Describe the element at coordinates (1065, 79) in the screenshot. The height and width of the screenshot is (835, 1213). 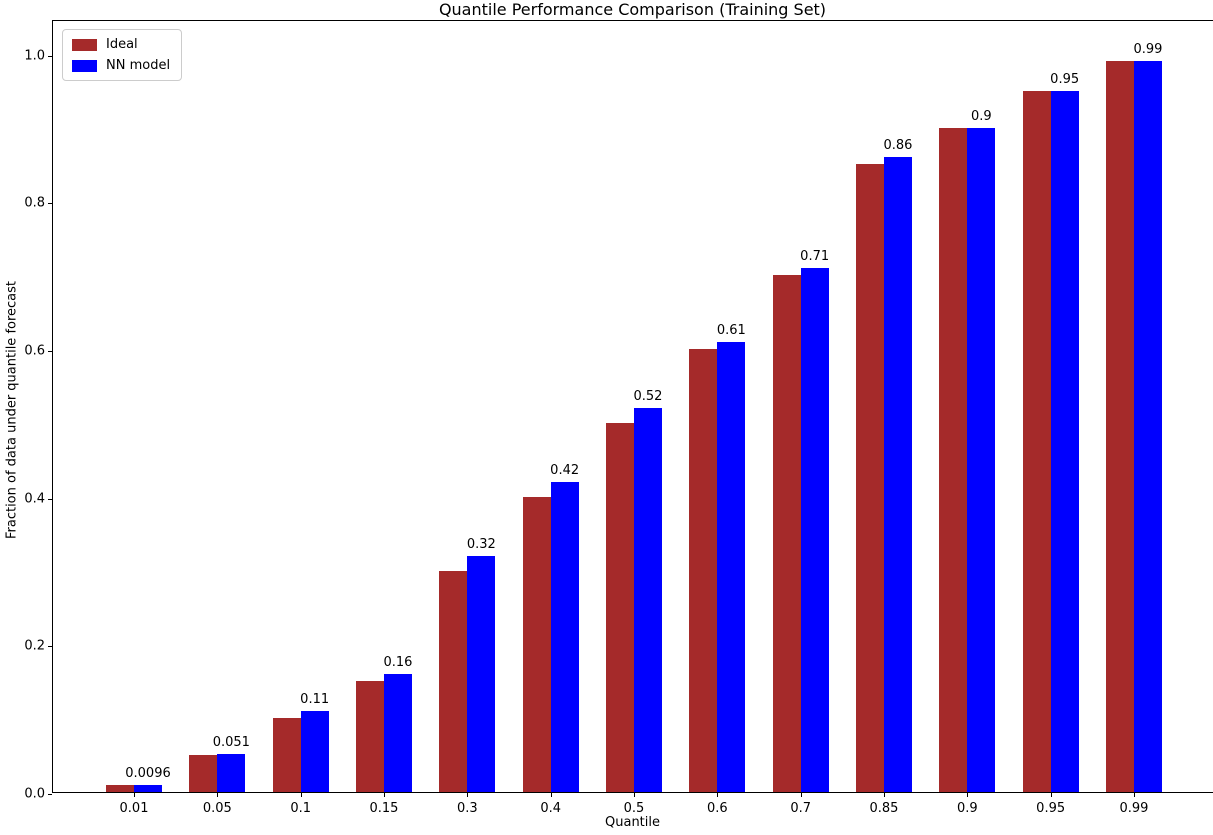
I see `bar-value-label: 0.95` at that location.